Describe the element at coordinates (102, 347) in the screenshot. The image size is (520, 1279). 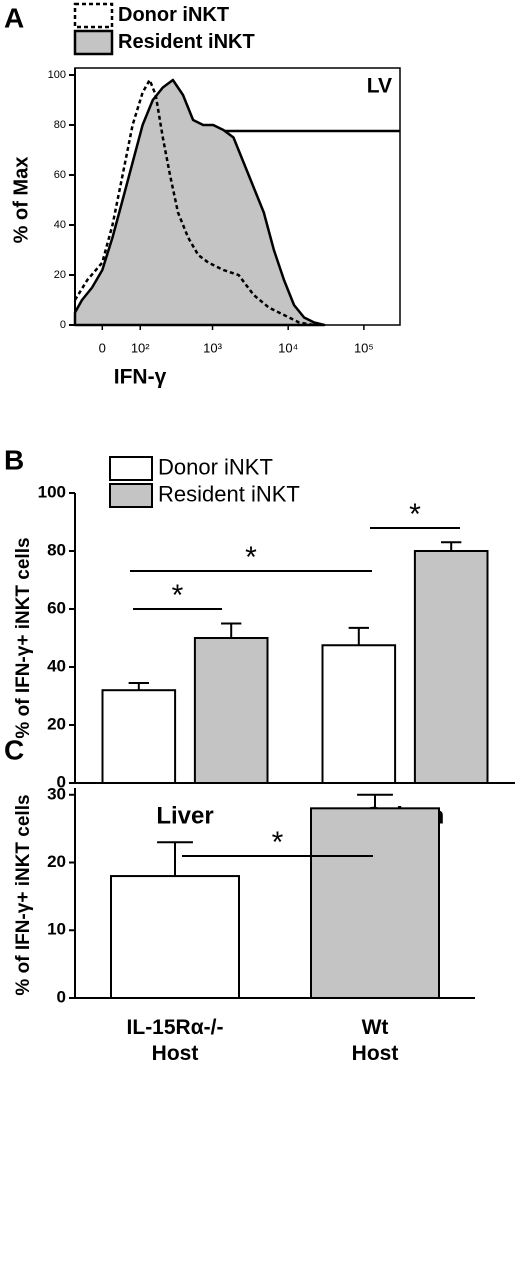
I see `x-tick-label: 0` at that location.